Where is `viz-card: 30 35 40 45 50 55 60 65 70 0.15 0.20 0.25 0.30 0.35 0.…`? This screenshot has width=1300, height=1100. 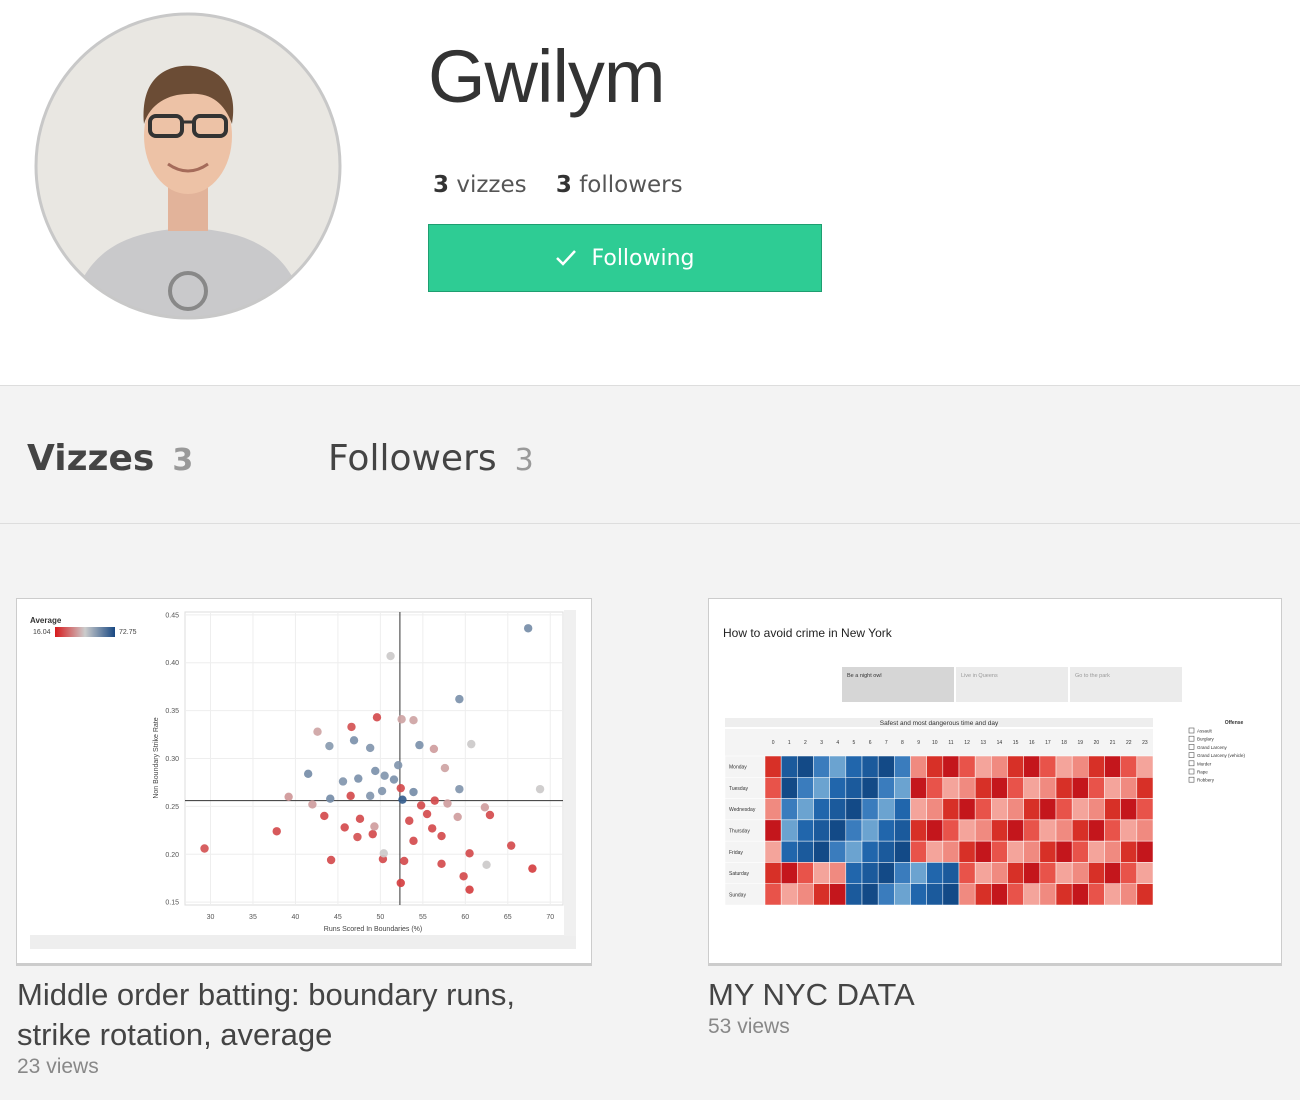 viz-card: 30 35 40 45 50 55 60 65 70 0.15 0.20 0.25 0.30 0.35 0.… is located at coordinates (304, 781).